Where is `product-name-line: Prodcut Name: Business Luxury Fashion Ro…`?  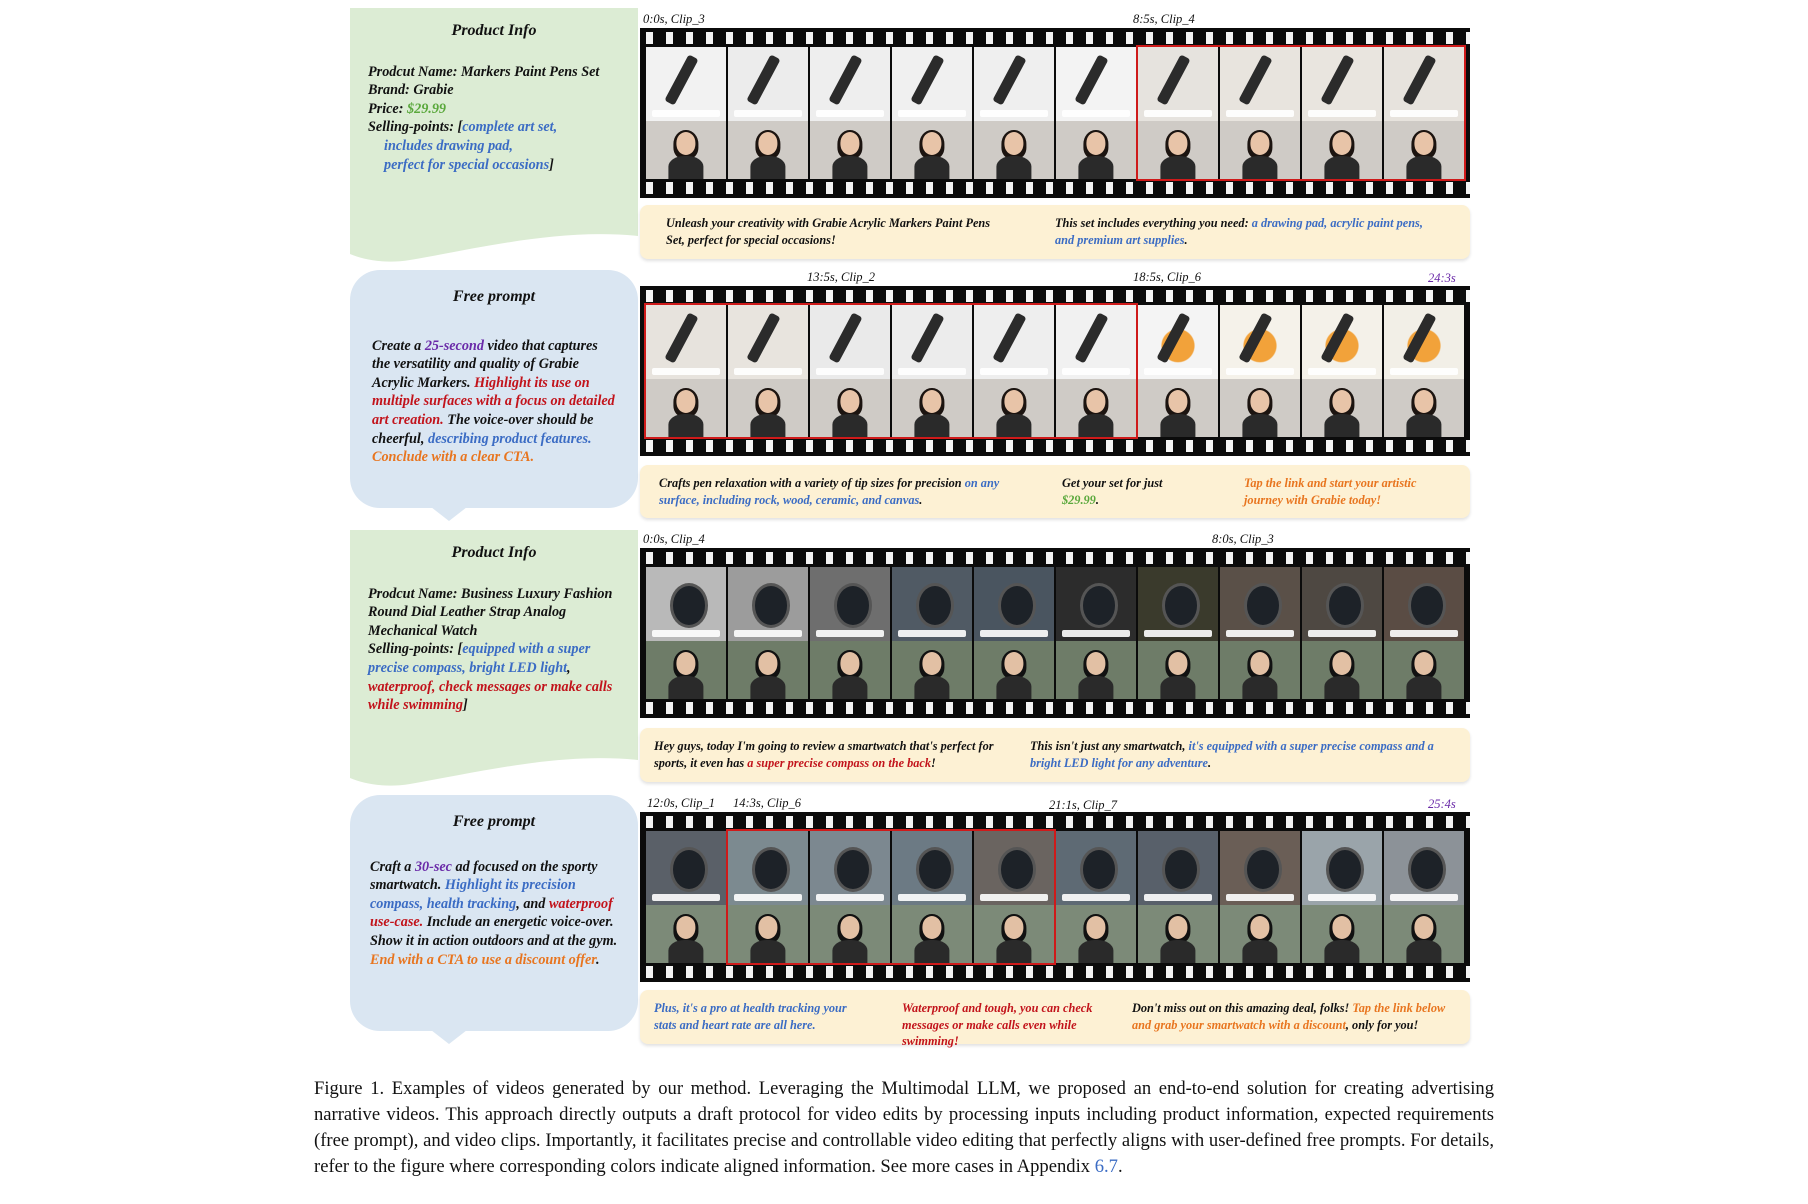
product-name-line: Prodcut Name: Business Luxury Fashion Ro… is located at coordinates (490, 612).